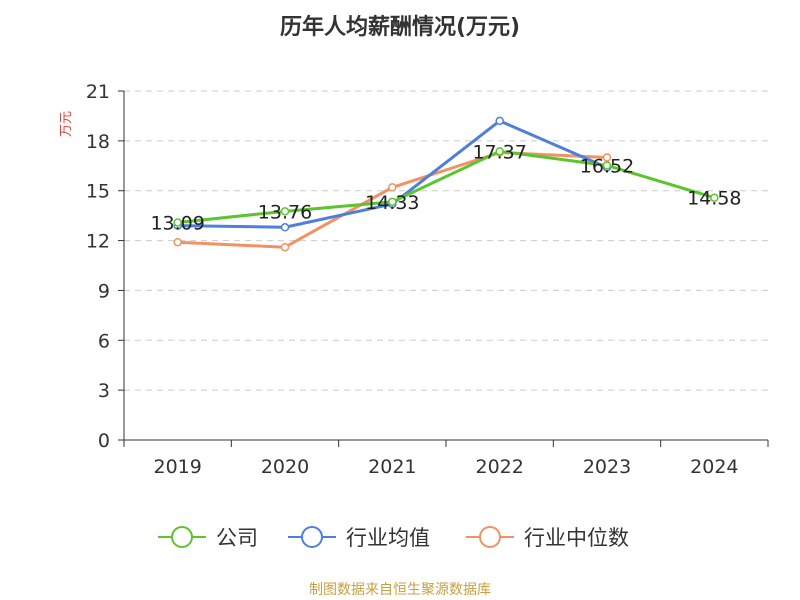 The width and height of the screenshot is (800, 600). What do you see at coordinates (714, 467) in the screenshot?
I see `x-tick-label: 2024` at bounding box center [714, 467].